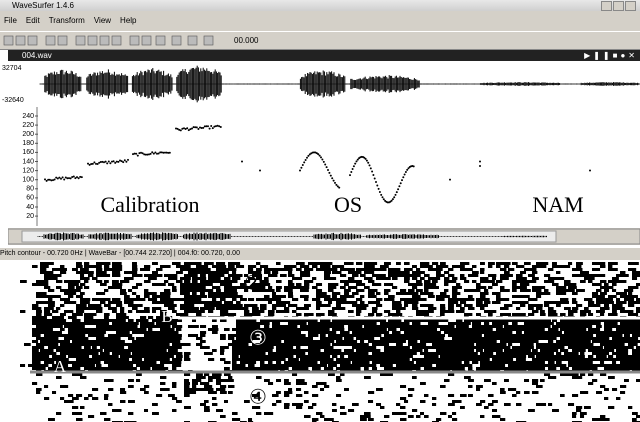 The image size is (640, 422). What do you see at coordinates (66, 20) in the screenshot?
I see `menu-item: Transform` at bounding box center [66, 20].